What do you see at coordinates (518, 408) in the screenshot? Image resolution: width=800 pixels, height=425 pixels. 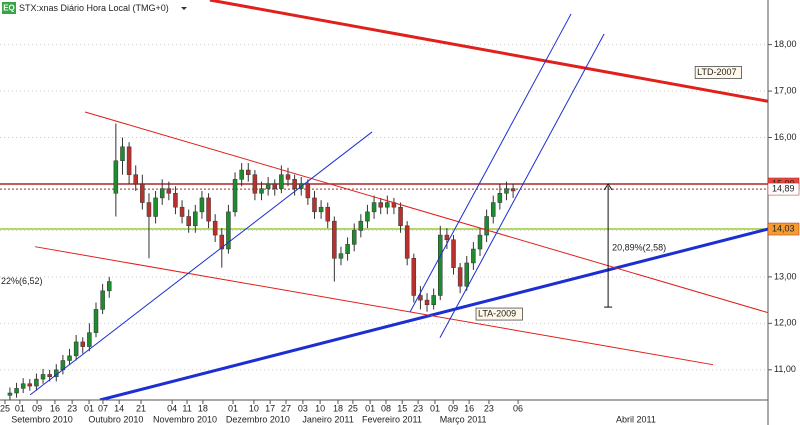 I see `x-tick-label: 06` at bounding box center [518, 408].